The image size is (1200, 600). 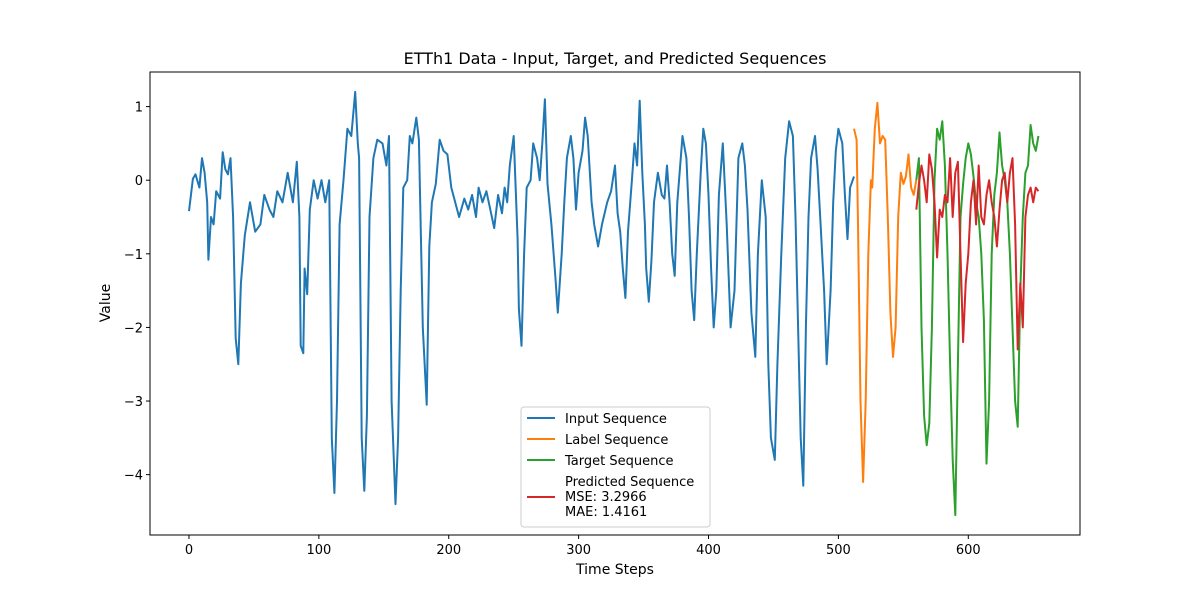 What do you see at coordinates (139, 181) in the screenshot?
I see `y-tick-label: 0` at bounding box center [139, 181].